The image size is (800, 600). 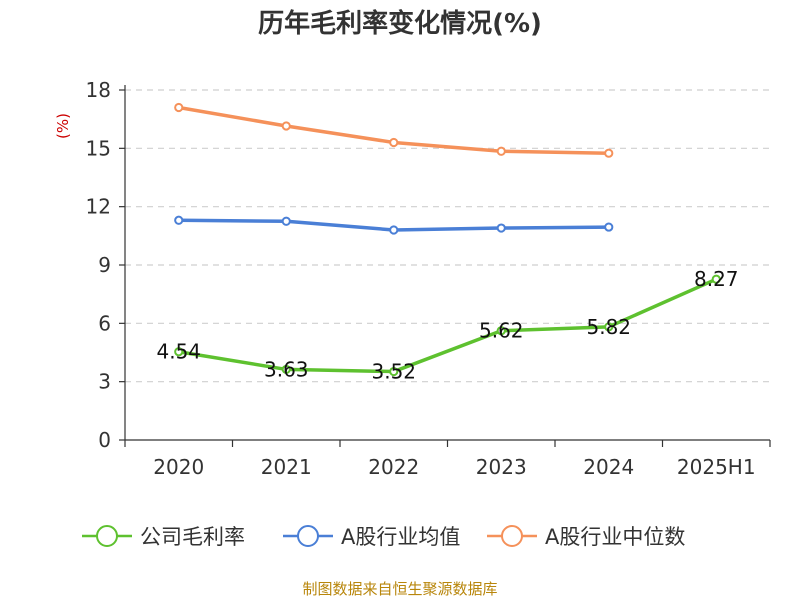 What do you see at coordinates (393, 467) in the screenshot?
I see `x-tick-label: 2022` at bounding box center [393, 467].